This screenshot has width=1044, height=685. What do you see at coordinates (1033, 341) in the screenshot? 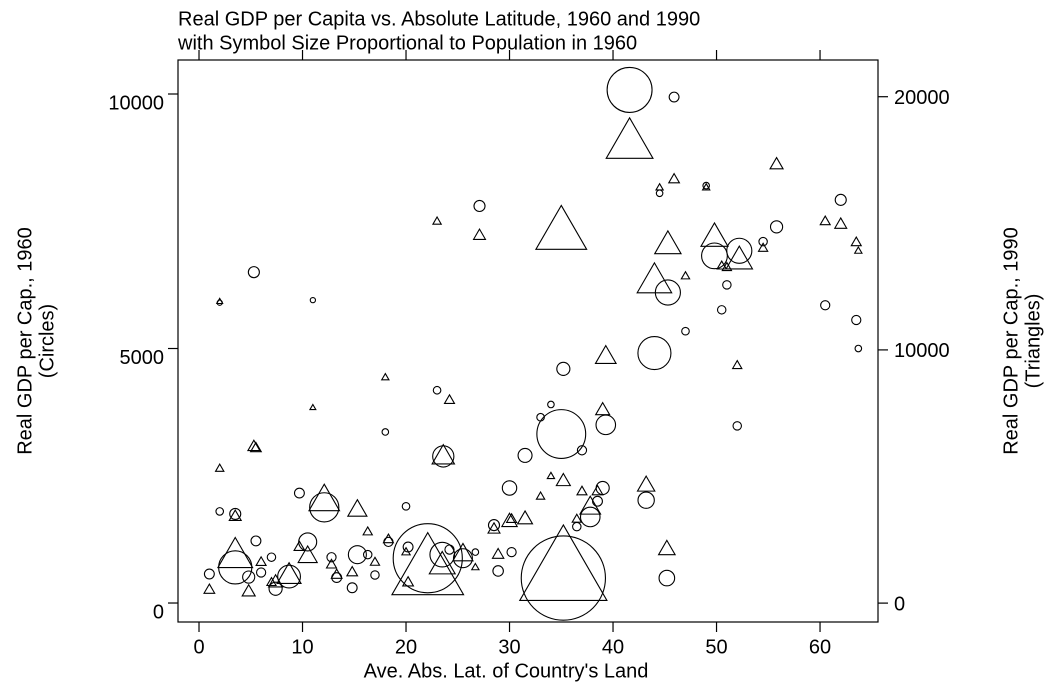
I see `y2-axis-label: (Triangles)` at bounding box center [1033, 341].